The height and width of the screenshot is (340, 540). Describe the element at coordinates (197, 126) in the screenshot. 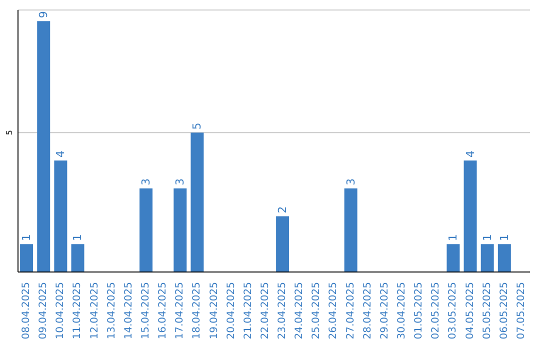

I see `data-label: 5` at that location.